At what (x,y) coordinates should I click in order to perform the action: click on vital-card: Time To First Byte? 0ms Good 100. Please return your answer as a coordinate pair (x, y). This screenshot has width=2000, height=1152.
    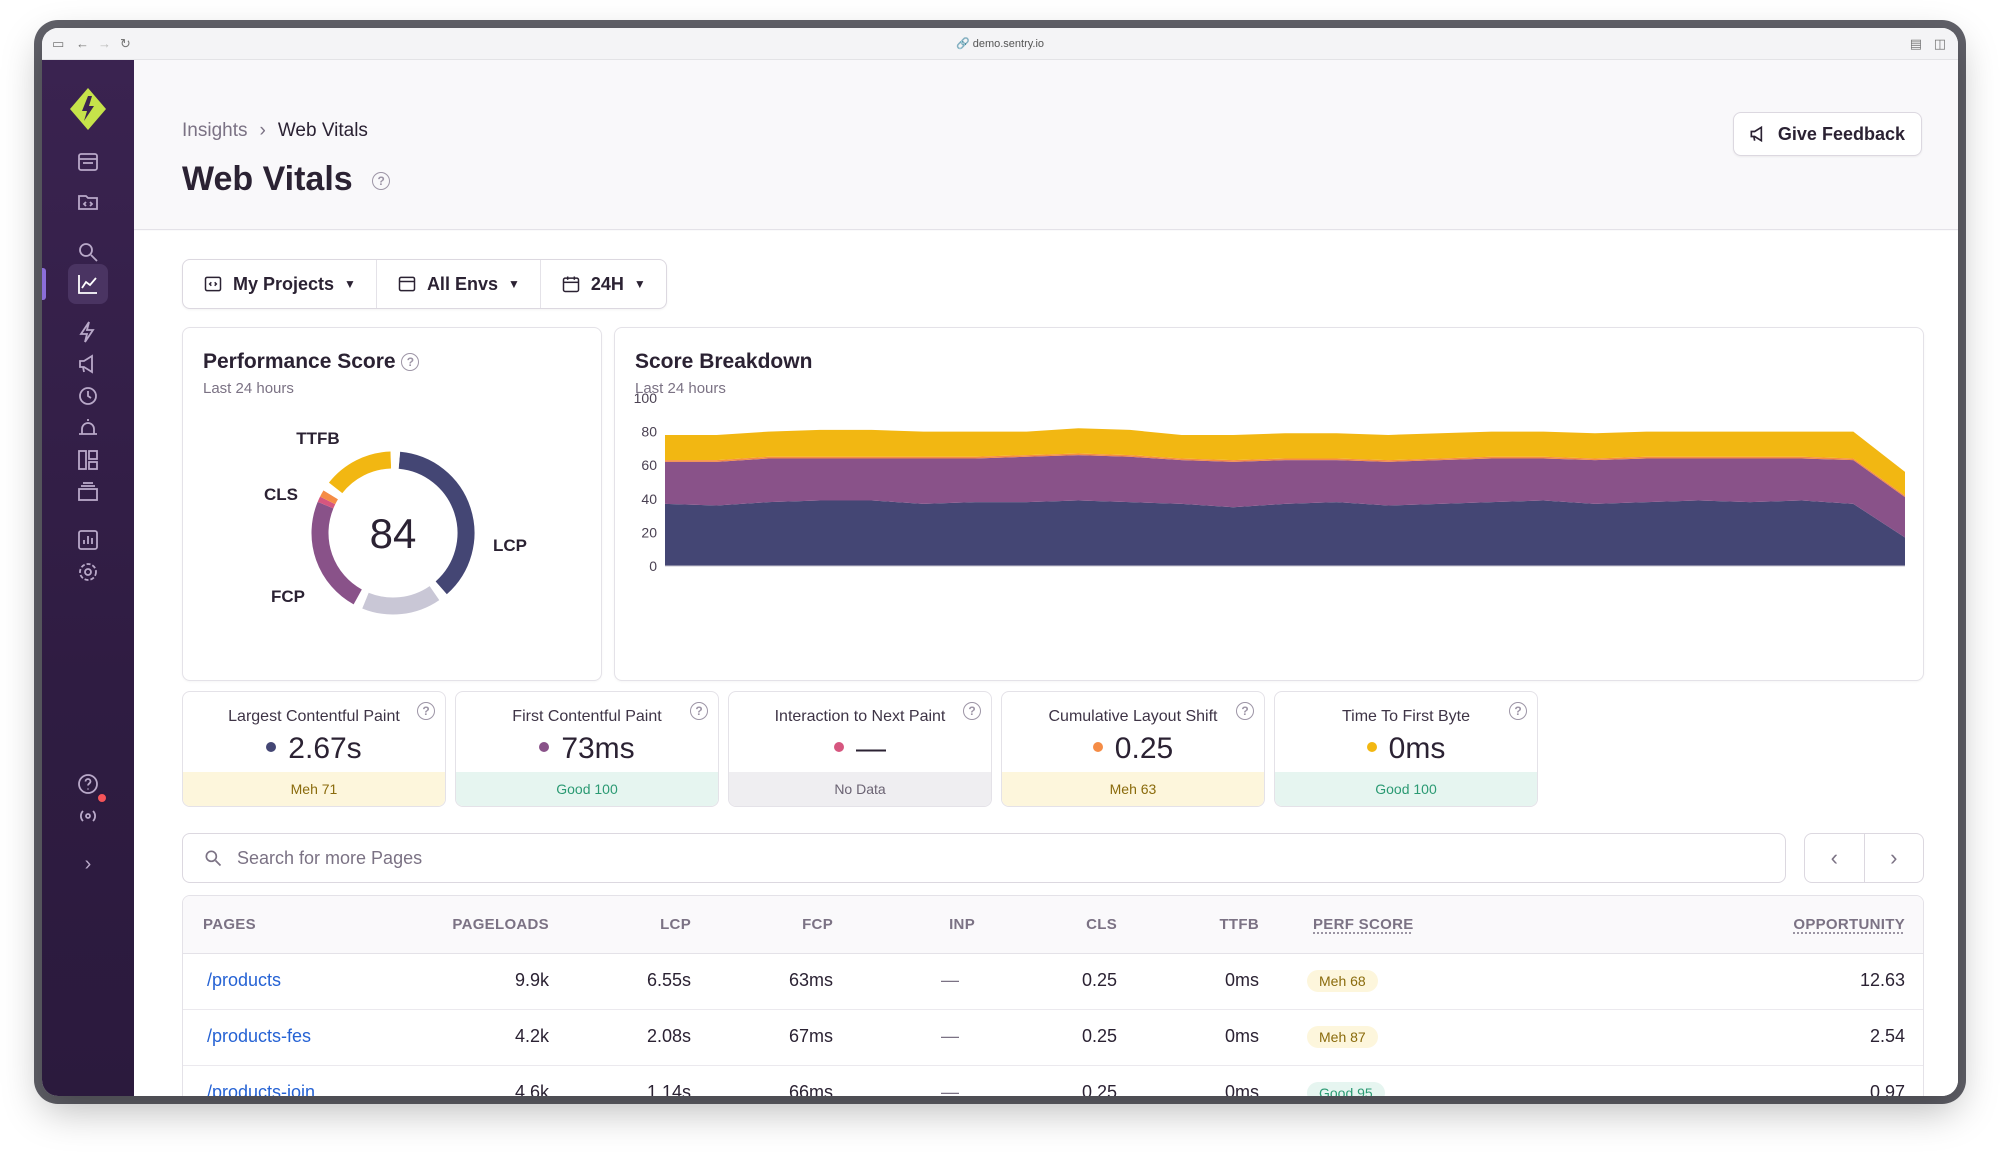
    Looking at the image, I should click on (1406, 749).